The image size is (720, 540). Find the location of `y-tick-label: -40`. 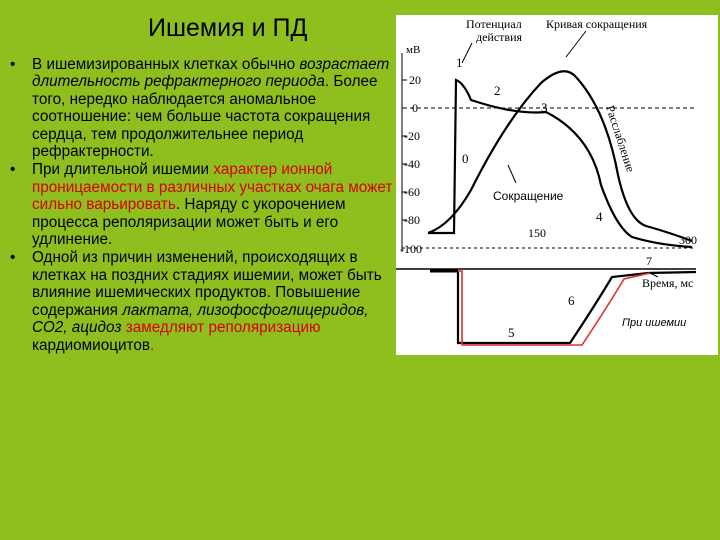

y-tick-label: -40 is located at coordinates (412, 164).